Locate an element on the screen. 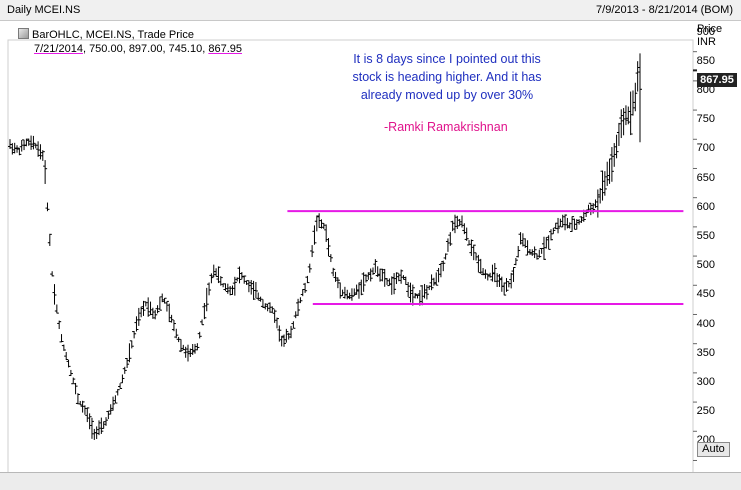 This screenshot has width=741, height=490. date-range: 7/9/2013 - 8/21/2014 (BOM) is located at coordinates (664, 10).